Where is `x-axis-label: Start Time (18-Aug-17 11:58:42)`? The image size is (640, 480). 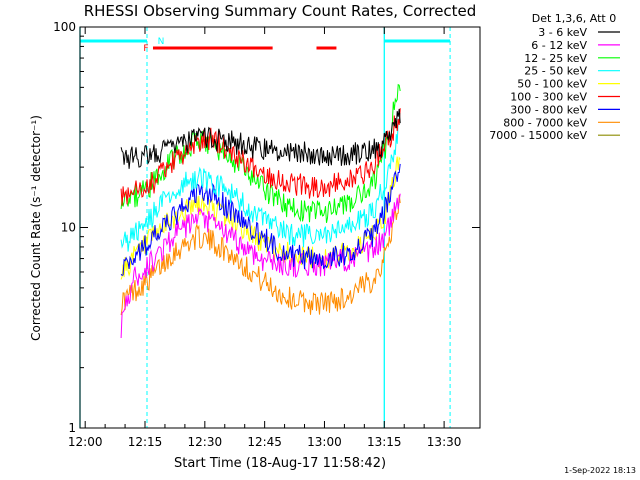
x-axis-label: Start Time (18-Aug-17 11:58:42) is located at coordinates (280, 463).